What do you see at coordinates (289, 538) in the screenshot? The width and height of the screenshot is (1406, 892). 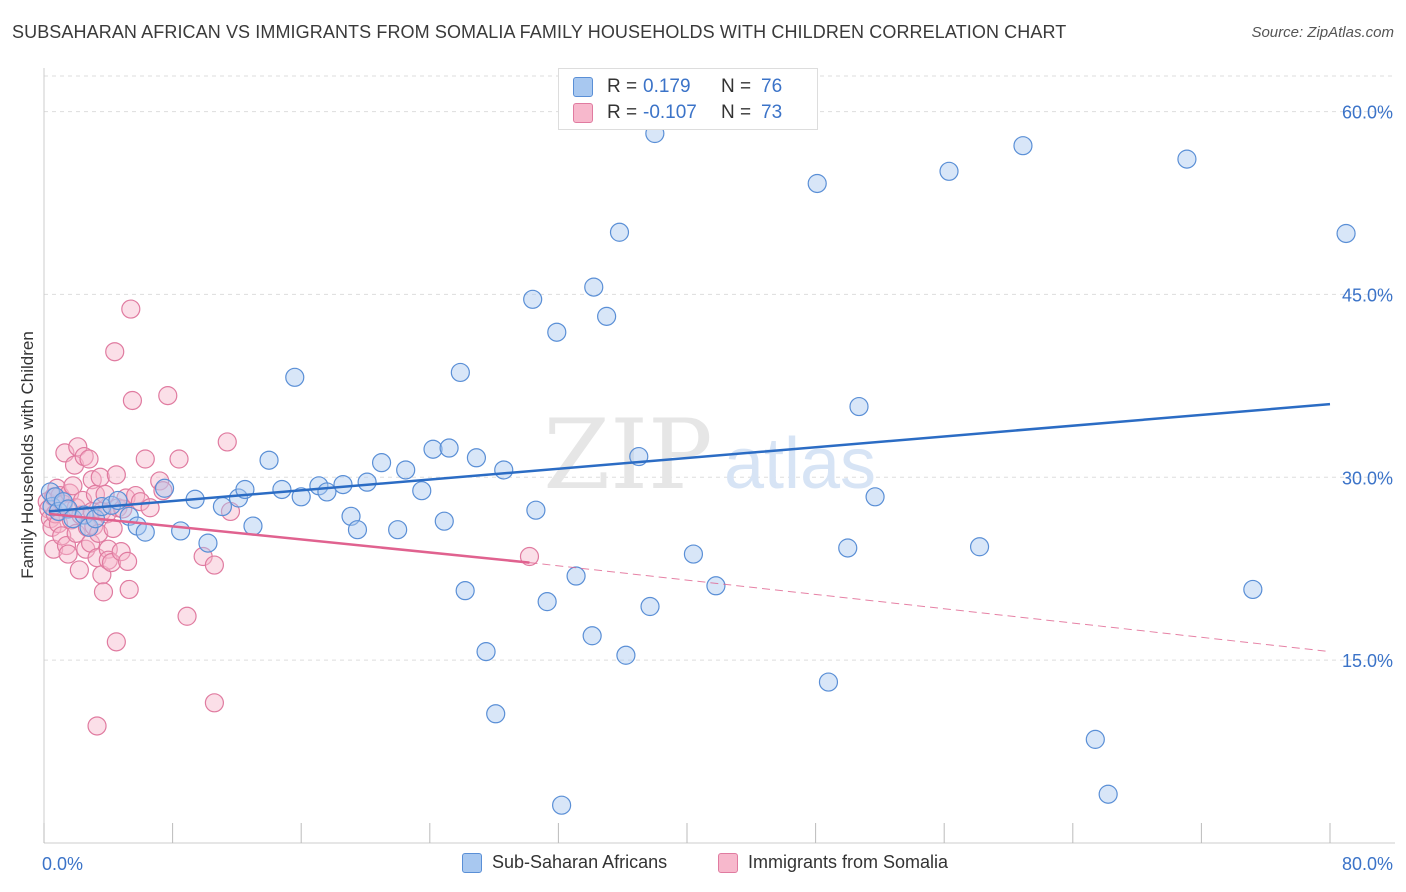 I see `trend-line-somalia` at bounding box center [289, 538].